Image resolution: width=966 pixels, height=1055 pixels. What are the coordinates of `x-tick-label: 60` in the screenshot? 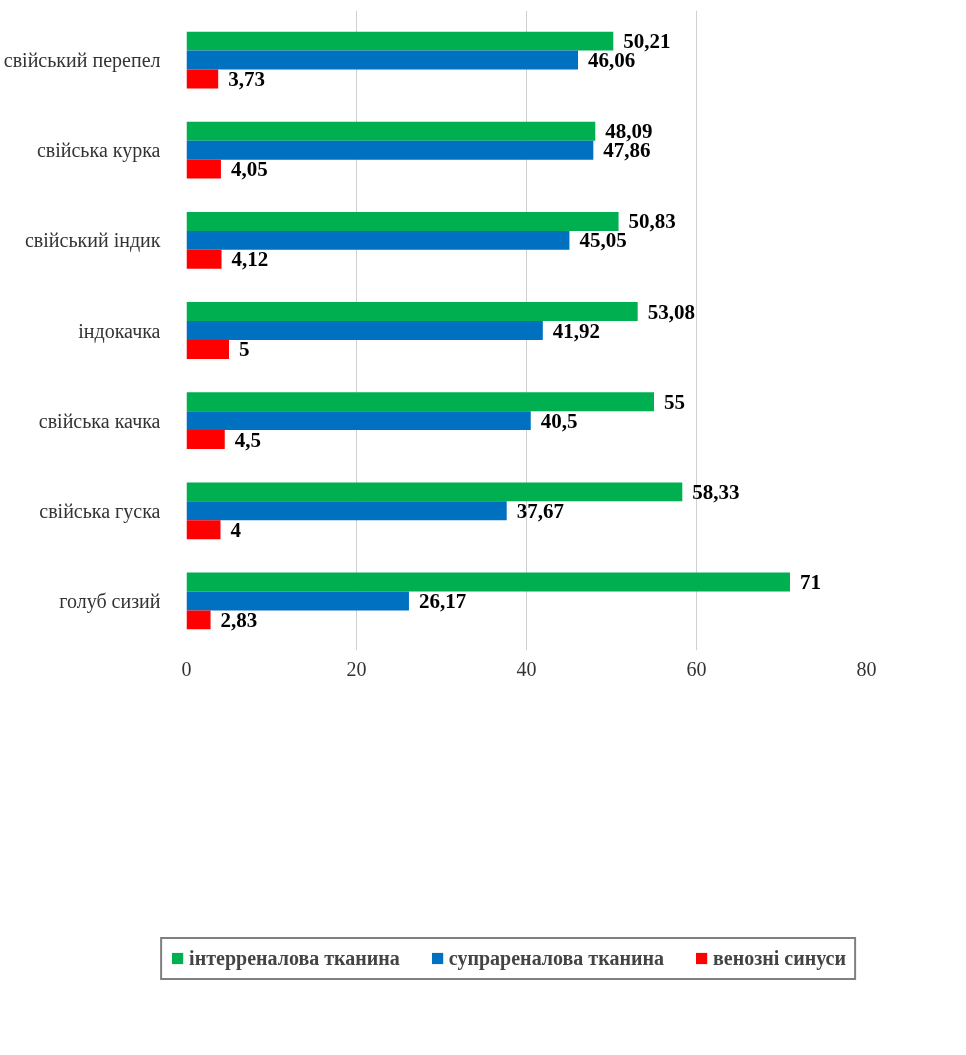 It's located at (696, 668).